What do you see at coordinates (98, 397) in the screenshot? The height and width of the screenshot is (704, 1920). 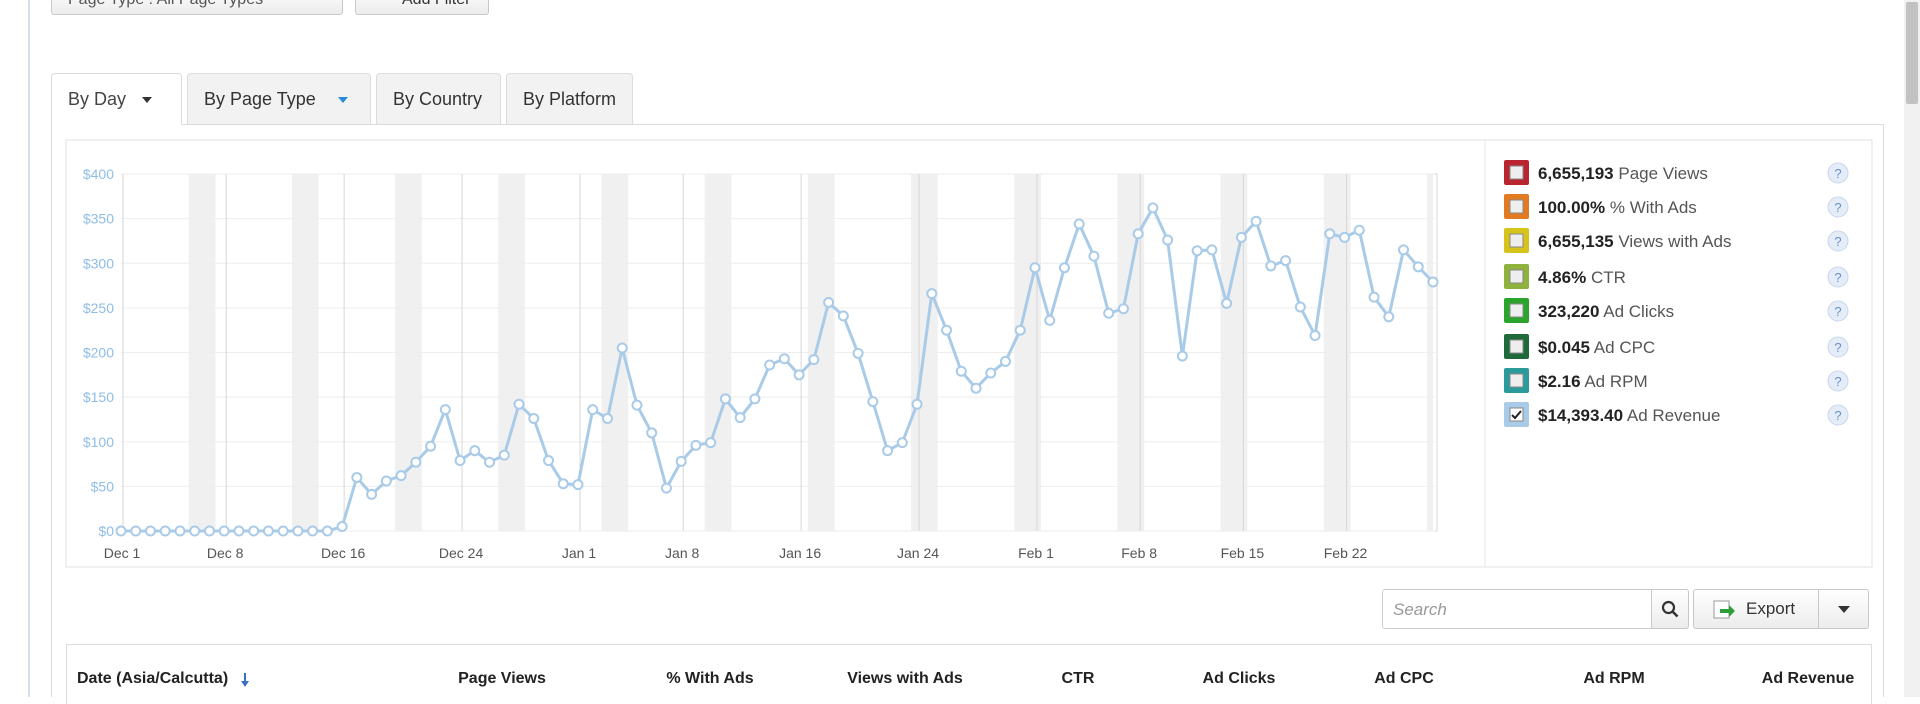 I see `y-tick-label: $150` at bounding box center [98, 397].